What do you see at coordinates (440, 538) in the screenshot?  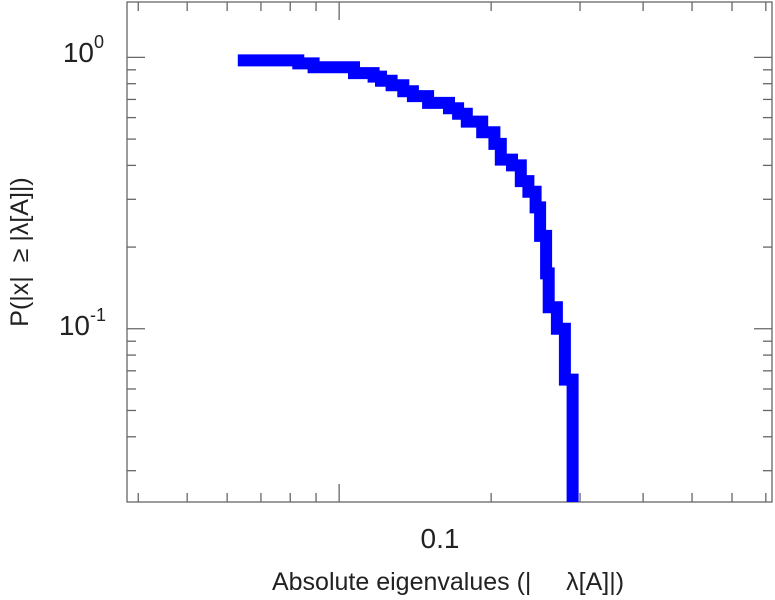 I see `x-tick-label: 0.1` at bounding box center [440, 538].